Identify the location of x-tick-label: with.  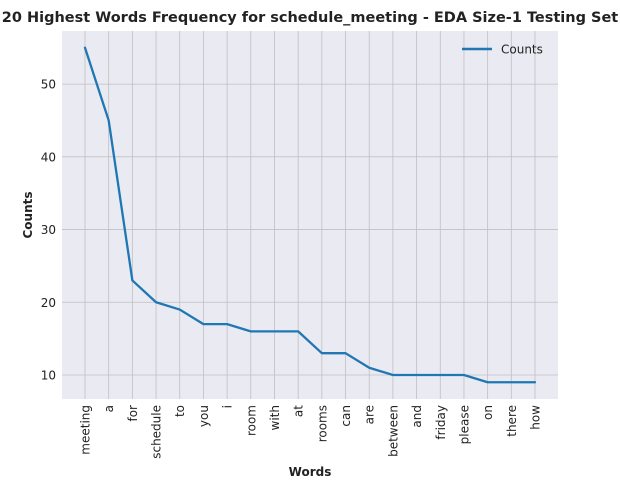
(275, 417).